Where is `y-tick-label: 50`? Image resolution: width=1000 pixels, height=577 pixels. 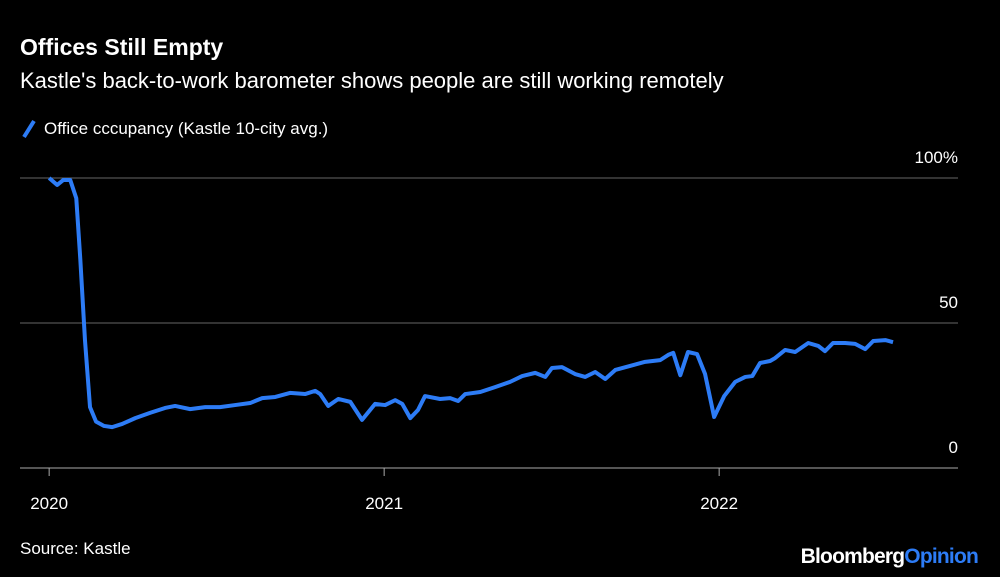
y-tick-label: 50 is located at coordinates (948, 302).